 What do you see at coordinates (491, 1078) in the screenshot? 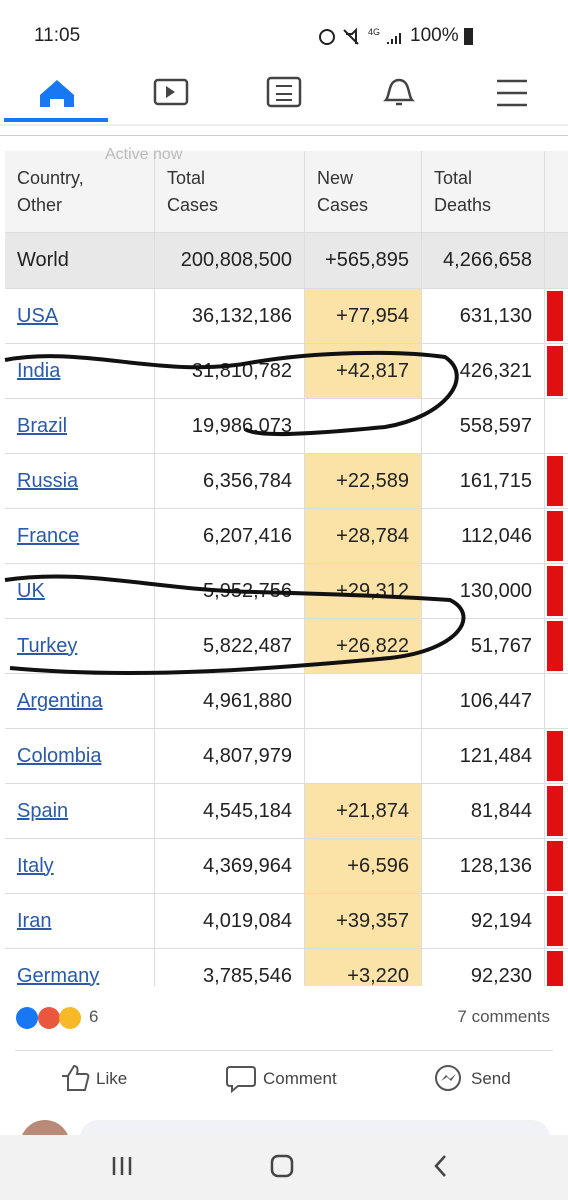
I see `send-button: Send` at bounding box center [491, 1078].